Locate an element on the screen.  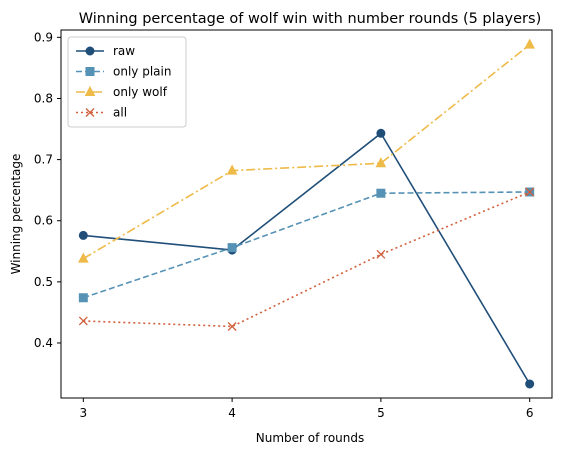
x-tick-label: 3 is located at coordinates (83, 413).